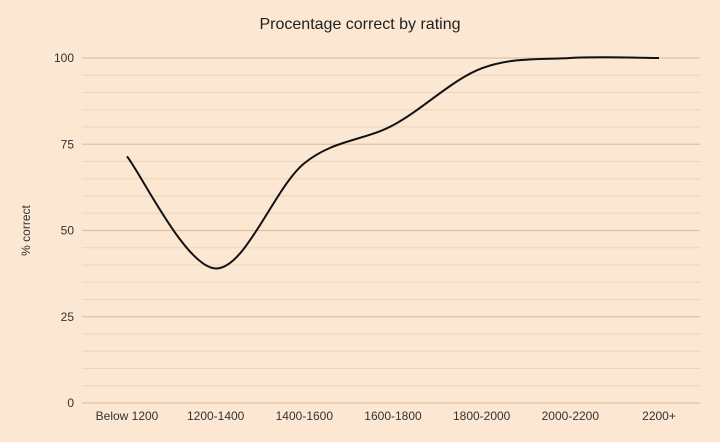 The width and height of the screenshot is (720, 442). I want to click on y-axis-label: % correct, so click(26, 230).